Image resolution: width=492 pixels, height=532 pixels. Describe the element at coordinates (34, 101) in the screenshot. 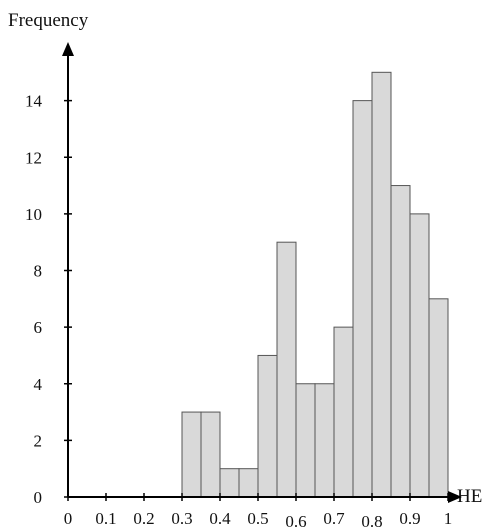

I see `y-tick-label: 14` at that location.